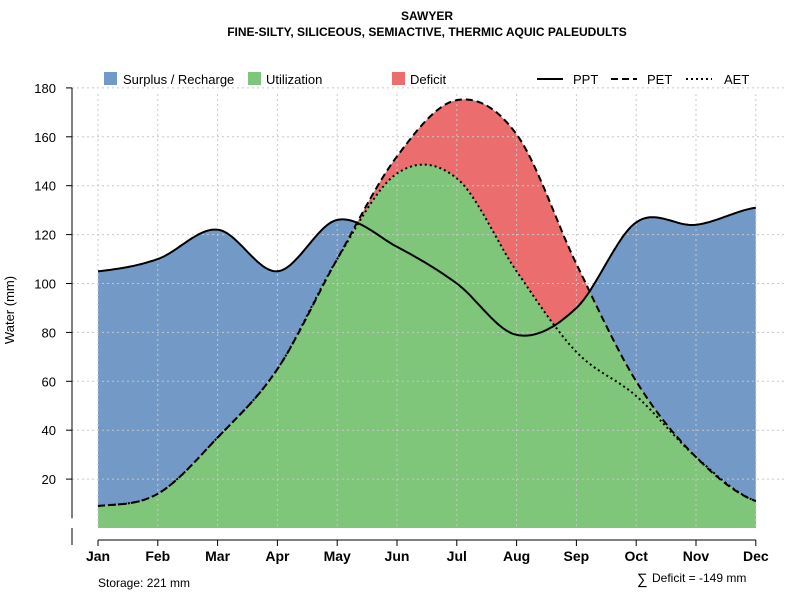  Describe the element at coordinates (398, 78) in the screenshot. I see `legend-swatch-deficit` at that location.